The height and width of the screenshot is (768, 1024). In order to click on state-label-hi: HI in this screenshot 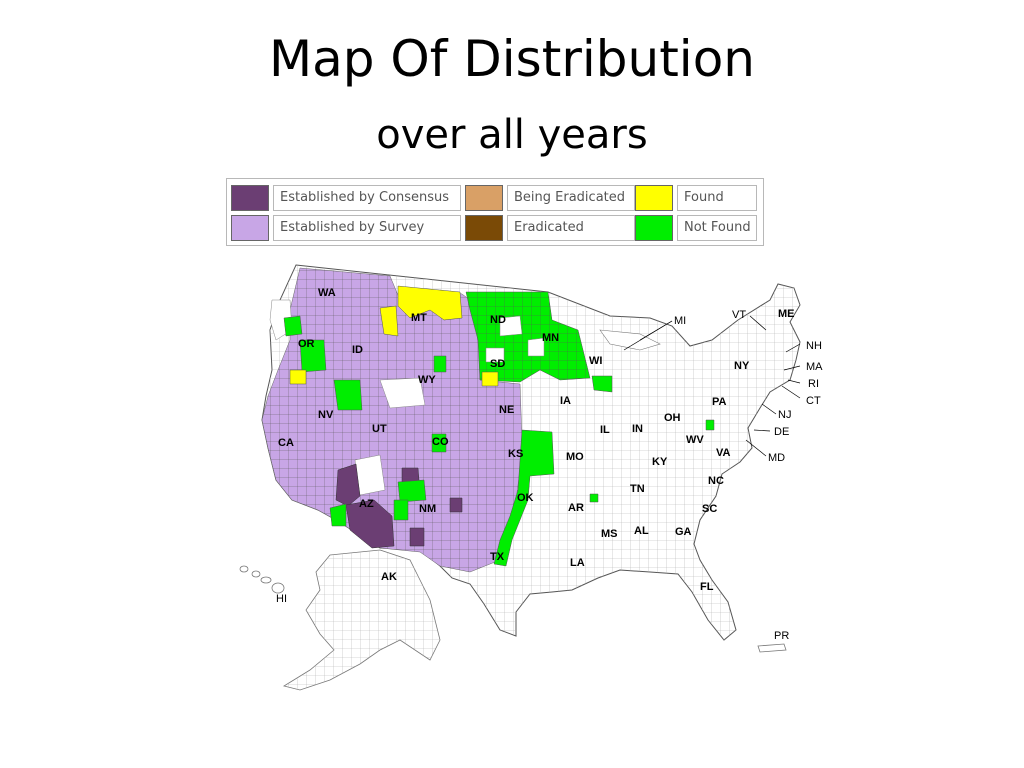, I will do `click(281, 599)`.